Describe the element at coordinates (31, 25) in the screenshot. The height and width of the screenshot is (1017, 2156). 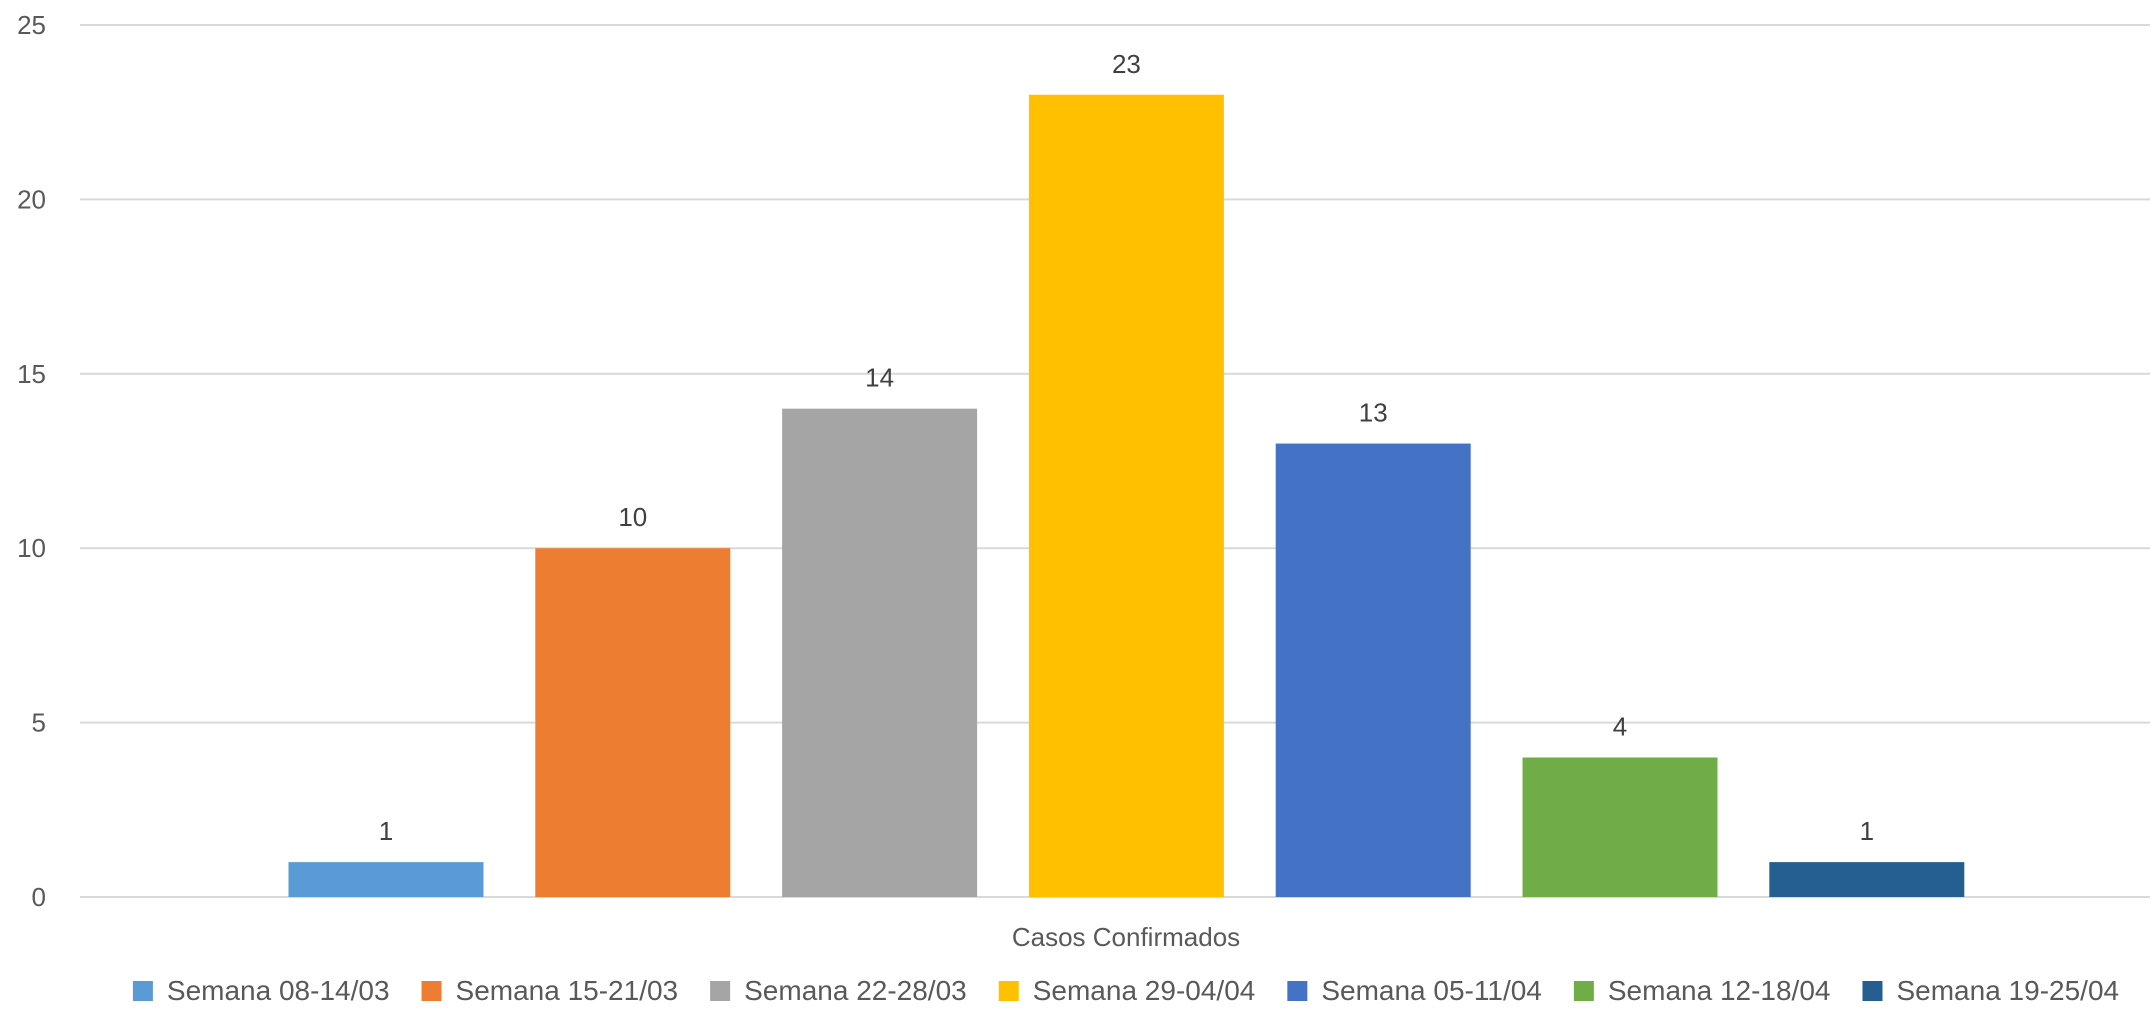
I see `y-tick-label: 25` at that location.